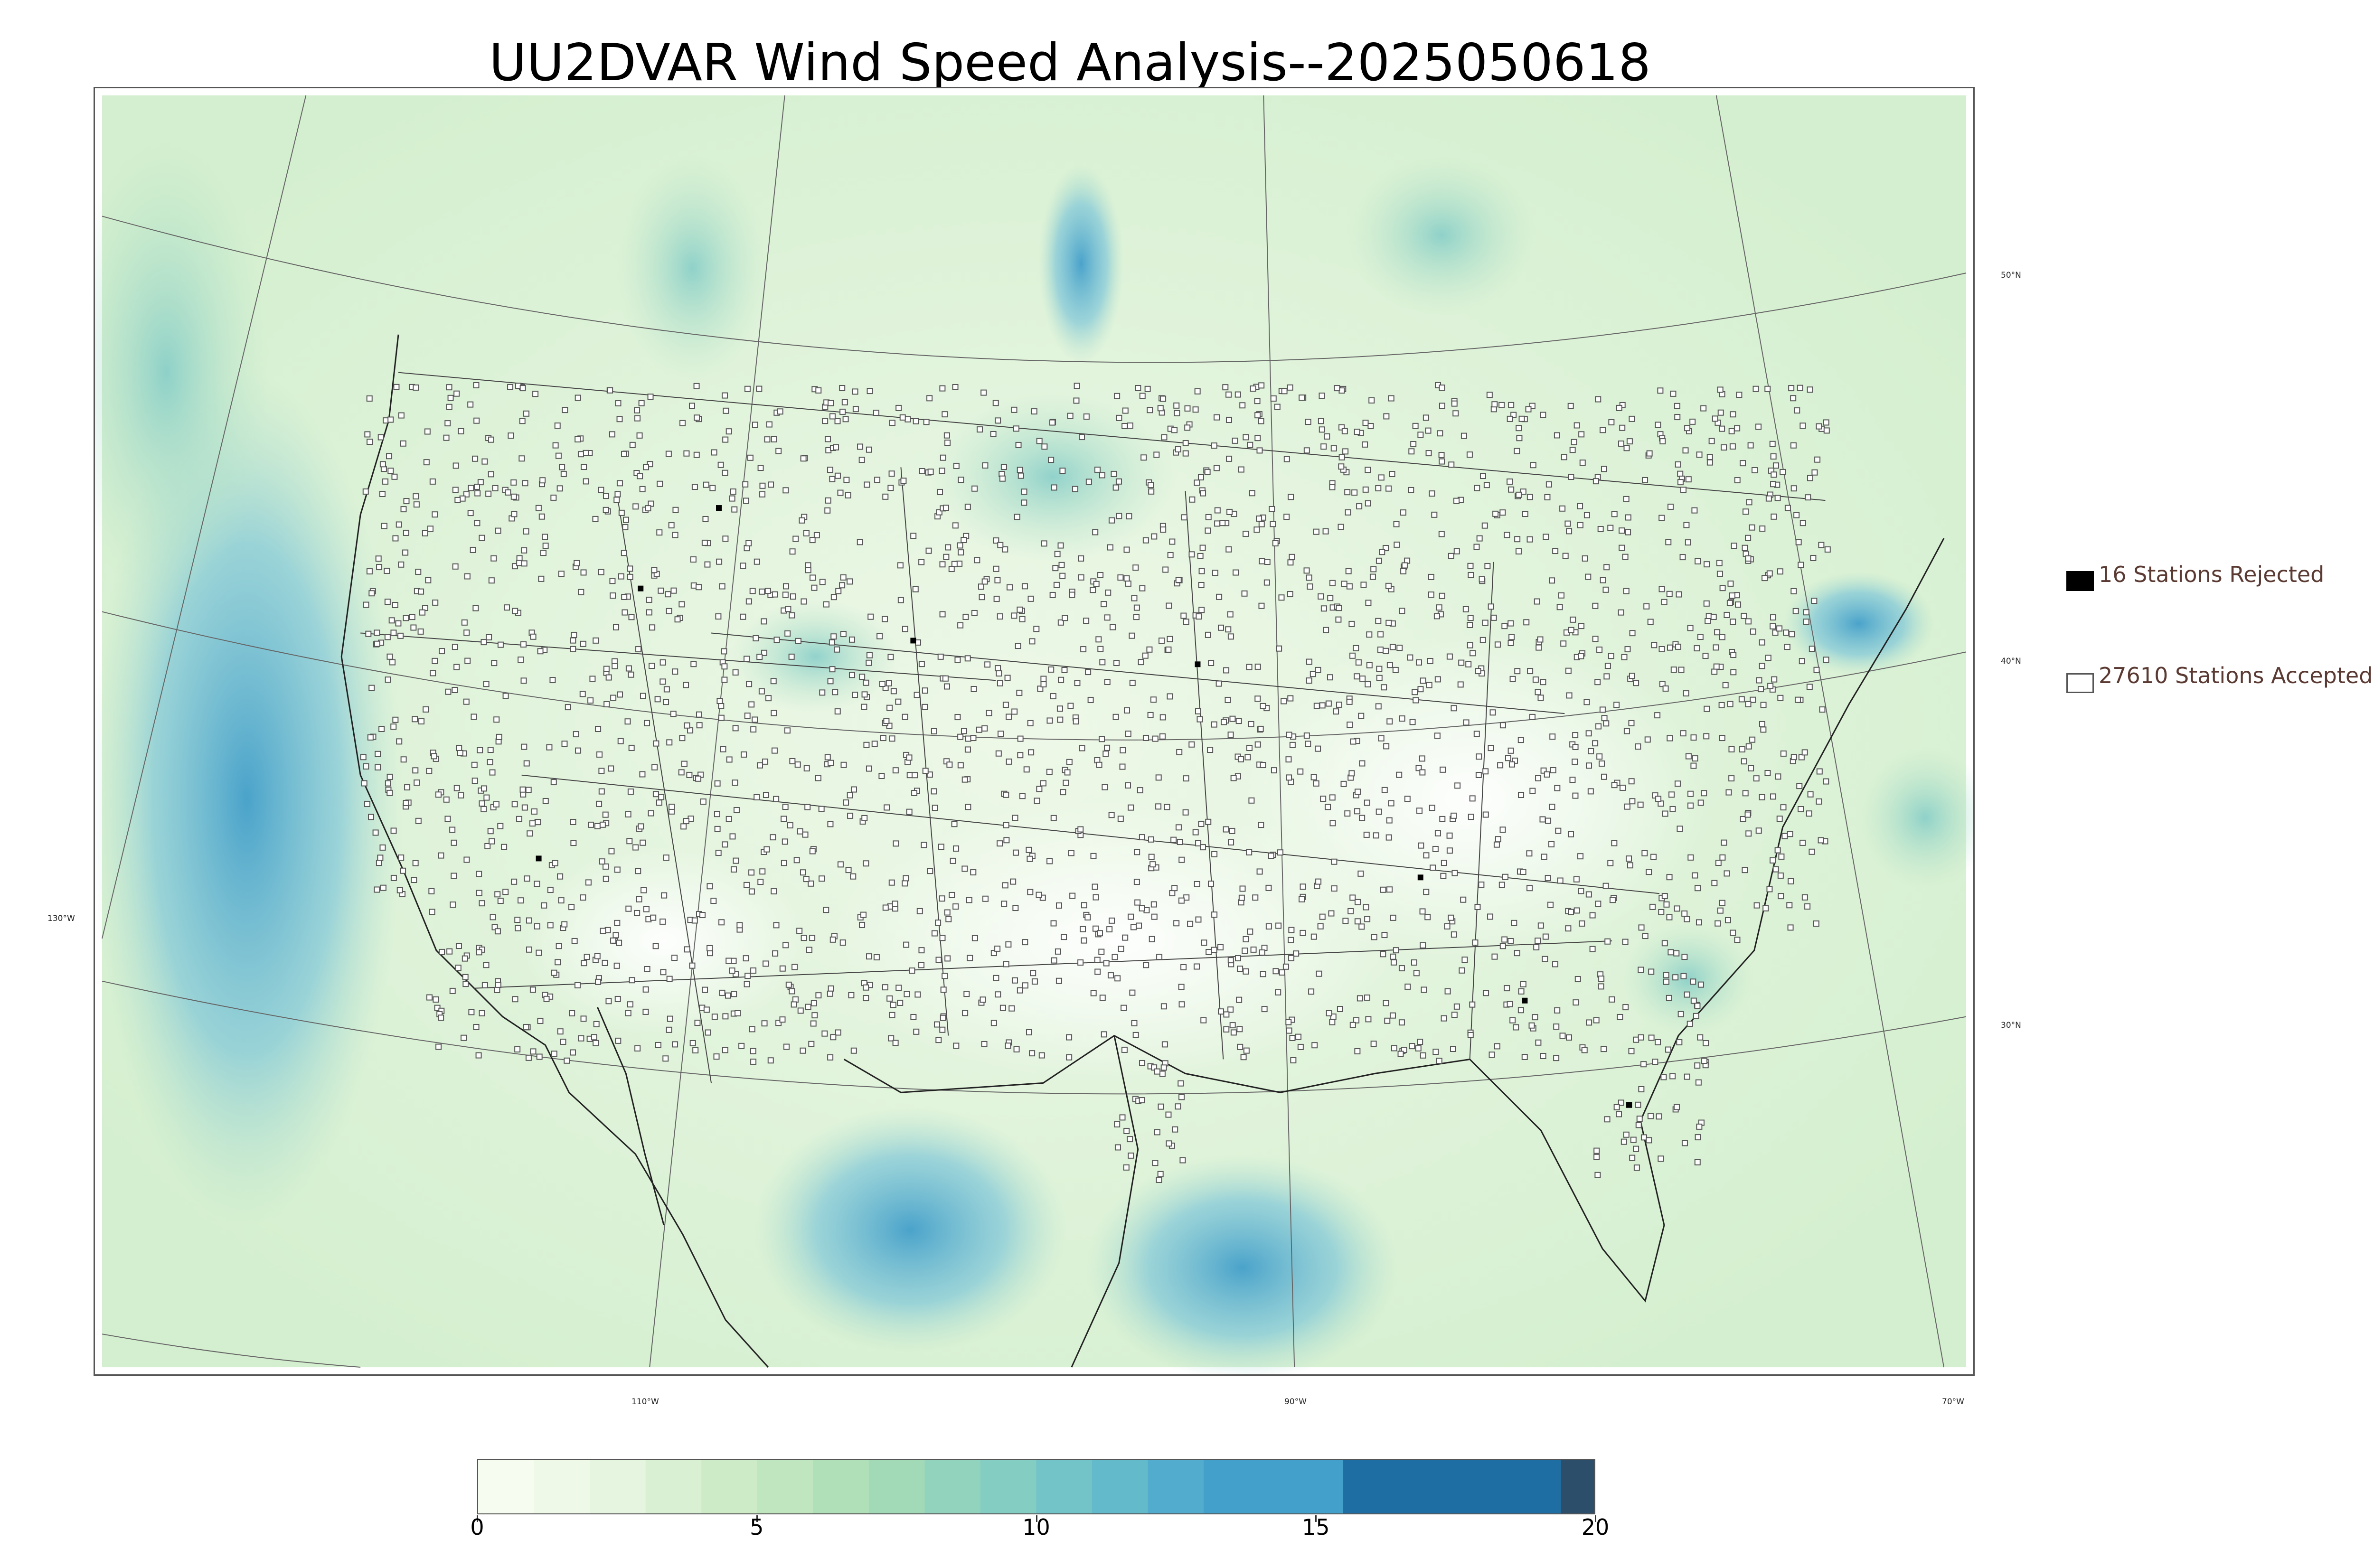 The width and height of the screenshot is (2374, 1568). I want to click on lat-label-50: 50°N, so click(2011, 275).